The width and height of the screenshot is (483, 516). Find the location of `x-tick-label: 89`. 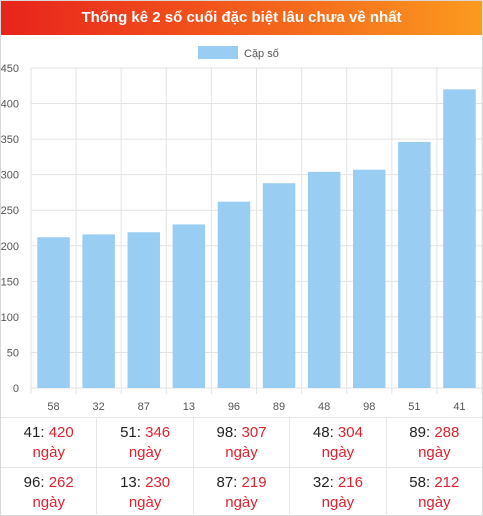

x-tick-label: 89 is located at coordinates (279, 407).